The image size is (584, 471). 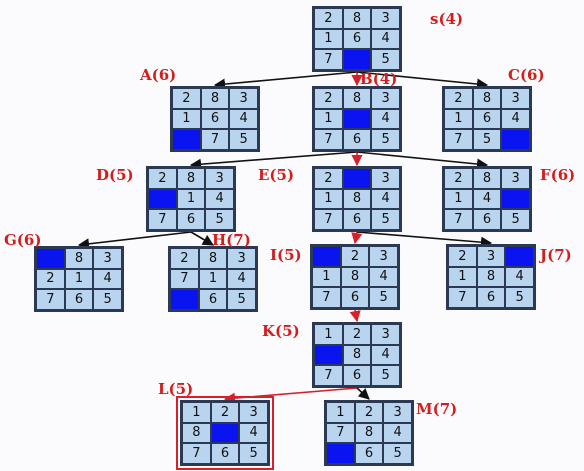 I want to click on edge-s-c, so click(x=422, y=80).